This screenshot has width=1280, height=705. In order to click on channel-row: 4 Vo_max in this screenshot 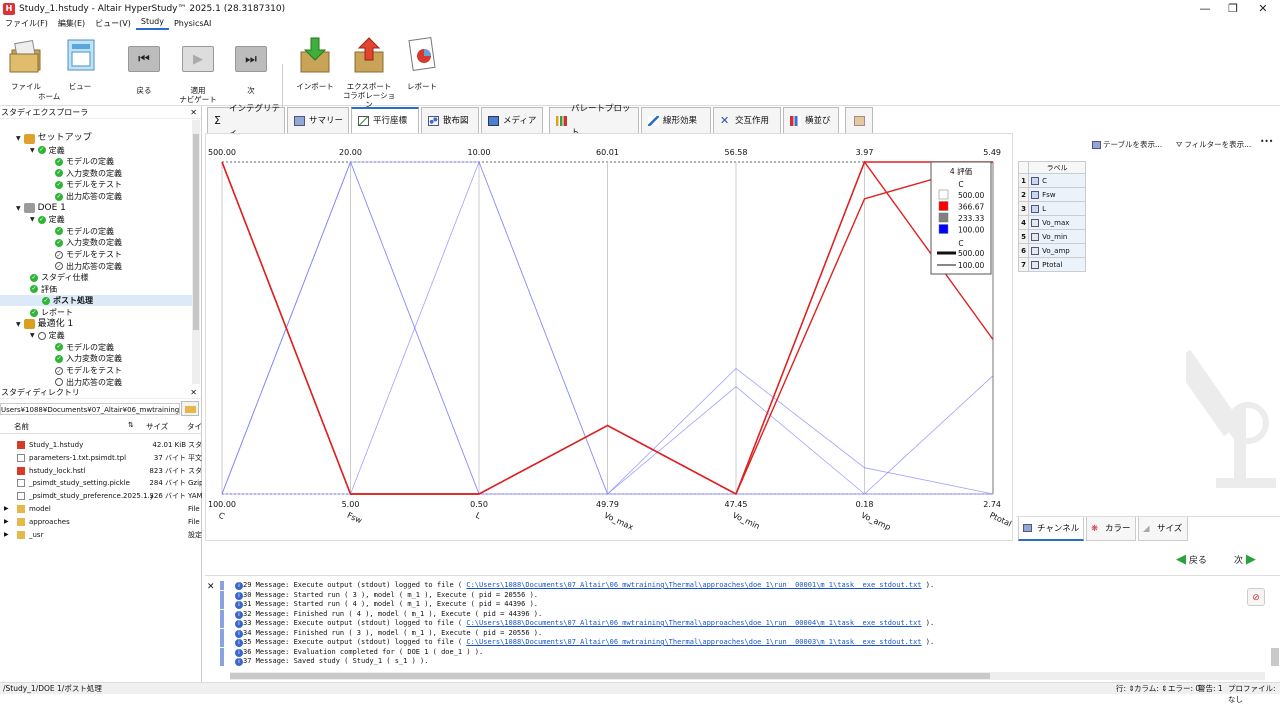, I will do `click(1051, 222)`.